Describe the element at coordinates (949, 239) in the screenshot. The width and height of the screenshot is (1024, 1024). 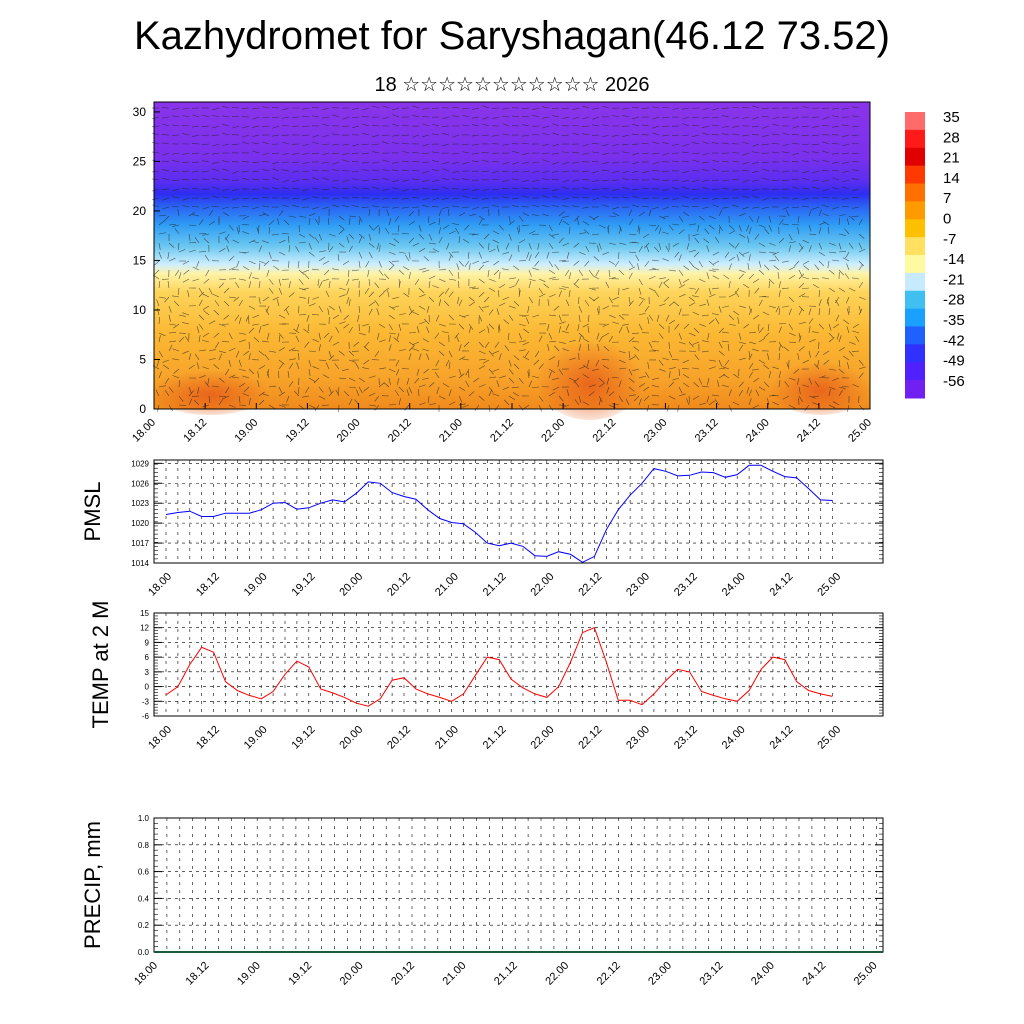
I see `colorbar-label: -7` at that location.